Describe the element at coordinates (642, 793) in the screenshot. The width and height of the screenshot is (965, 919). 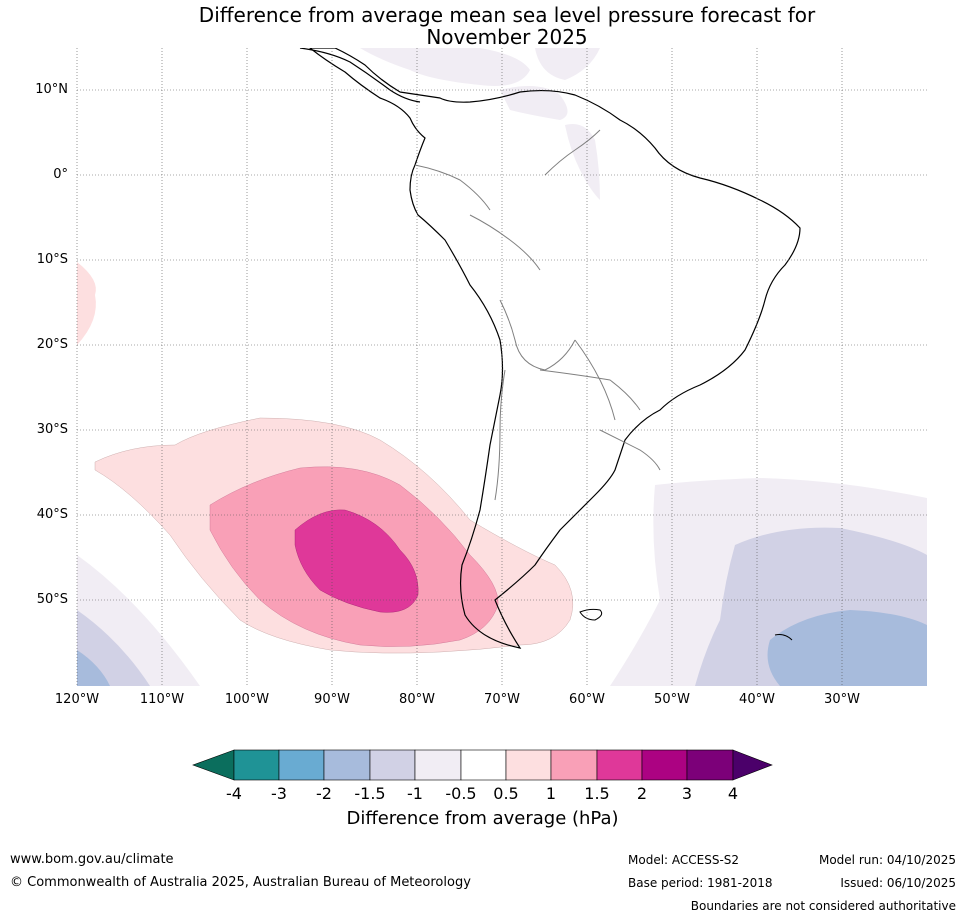
I see `colorbar-tick-2: 2` at that location.